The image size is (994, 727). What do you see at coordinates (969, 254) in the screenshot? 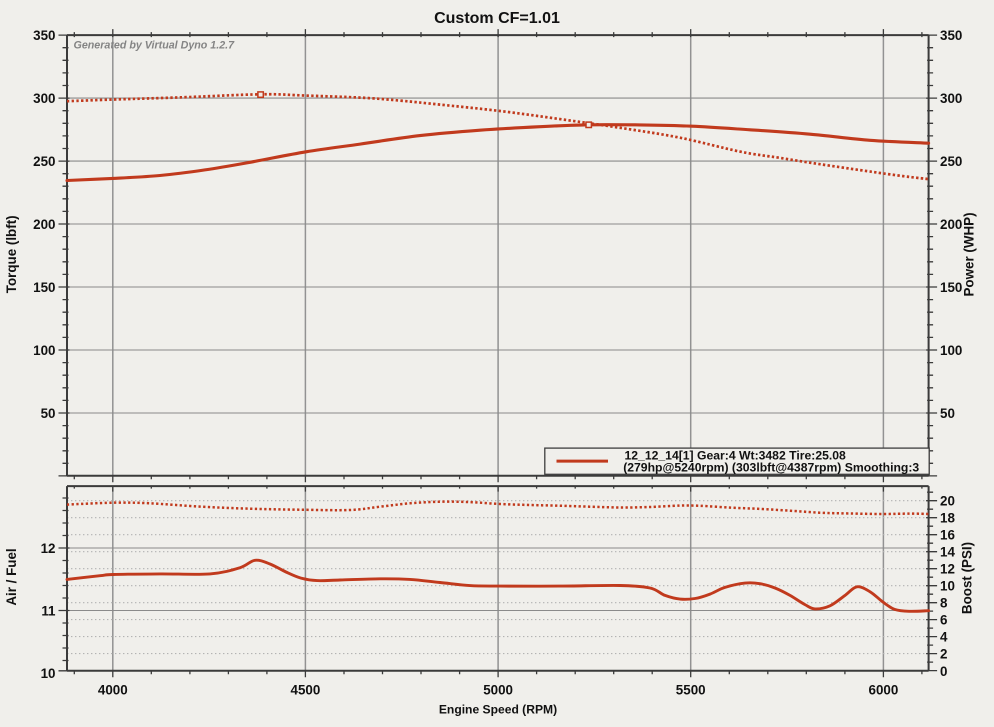
I see `svg-text: Power (WHP)` at bounding box center [969, 254].